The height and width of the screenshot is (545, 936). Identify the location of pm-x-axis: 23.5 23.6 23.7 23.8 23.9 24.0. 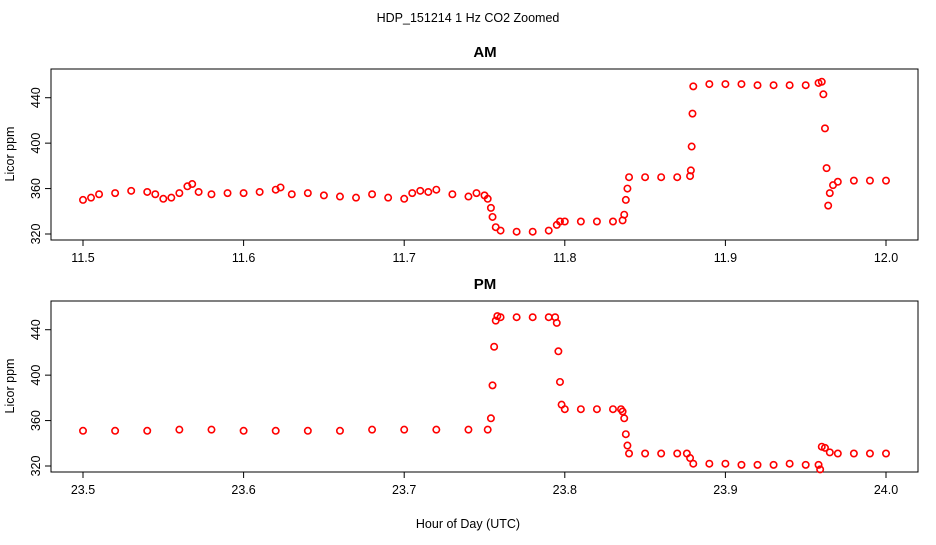
(484, 484).